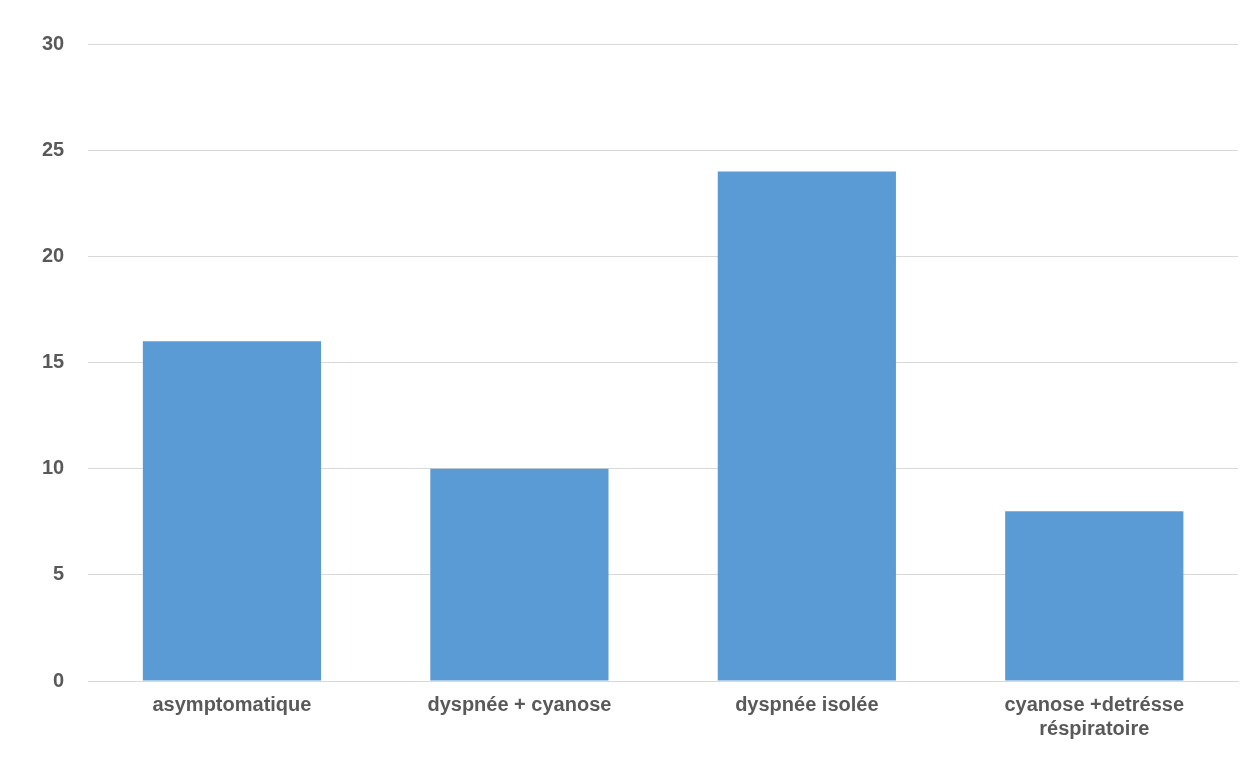 Image resolution: width=1252 pixels, height=767 pixels. I want to click on y-tick-label: 25, so click(53, 148).